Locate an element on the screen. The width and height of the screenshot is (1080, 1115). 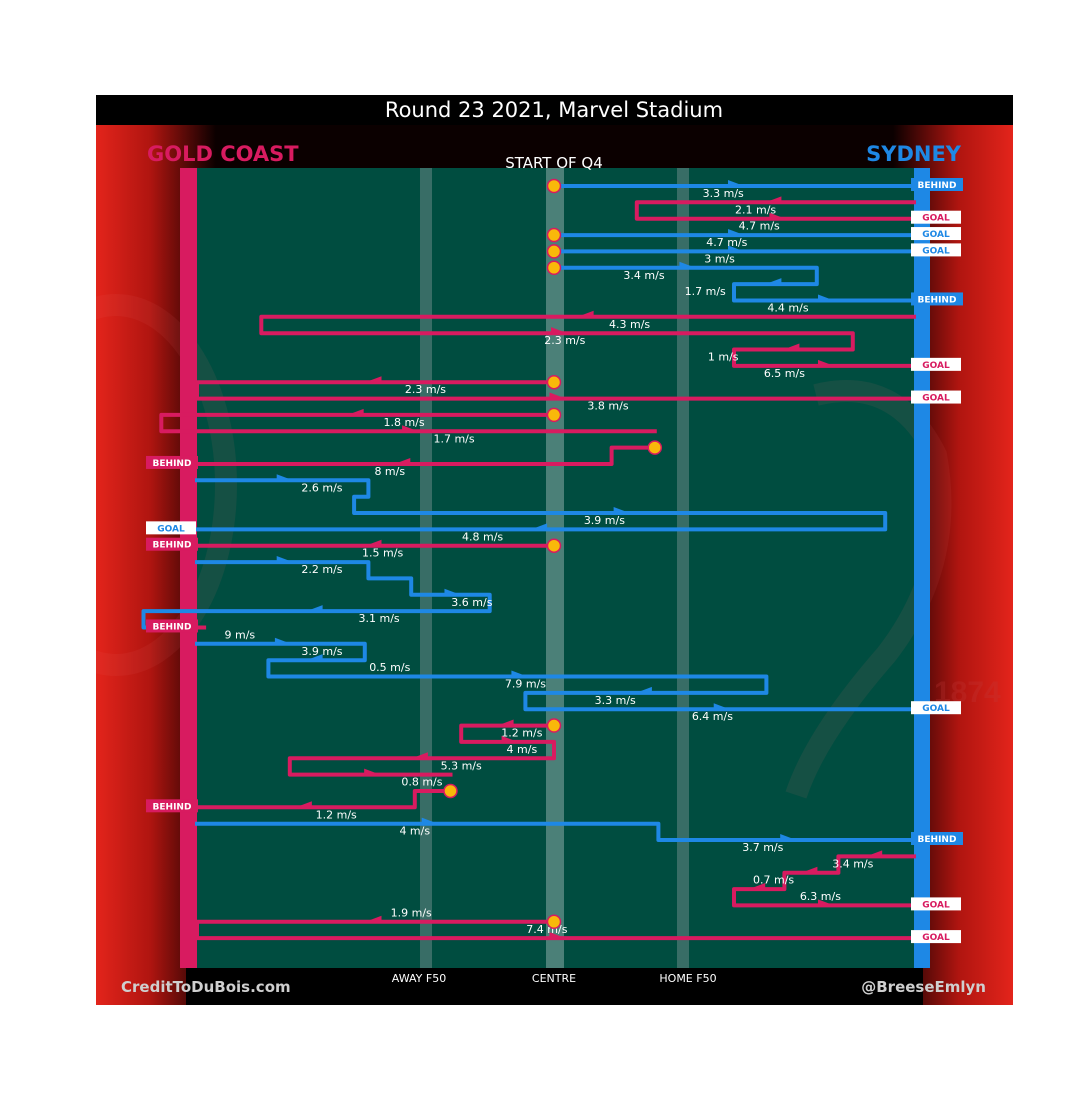
chart-title: Round 23 2021, Marvel Stadium is located at coordinates (554, 110).